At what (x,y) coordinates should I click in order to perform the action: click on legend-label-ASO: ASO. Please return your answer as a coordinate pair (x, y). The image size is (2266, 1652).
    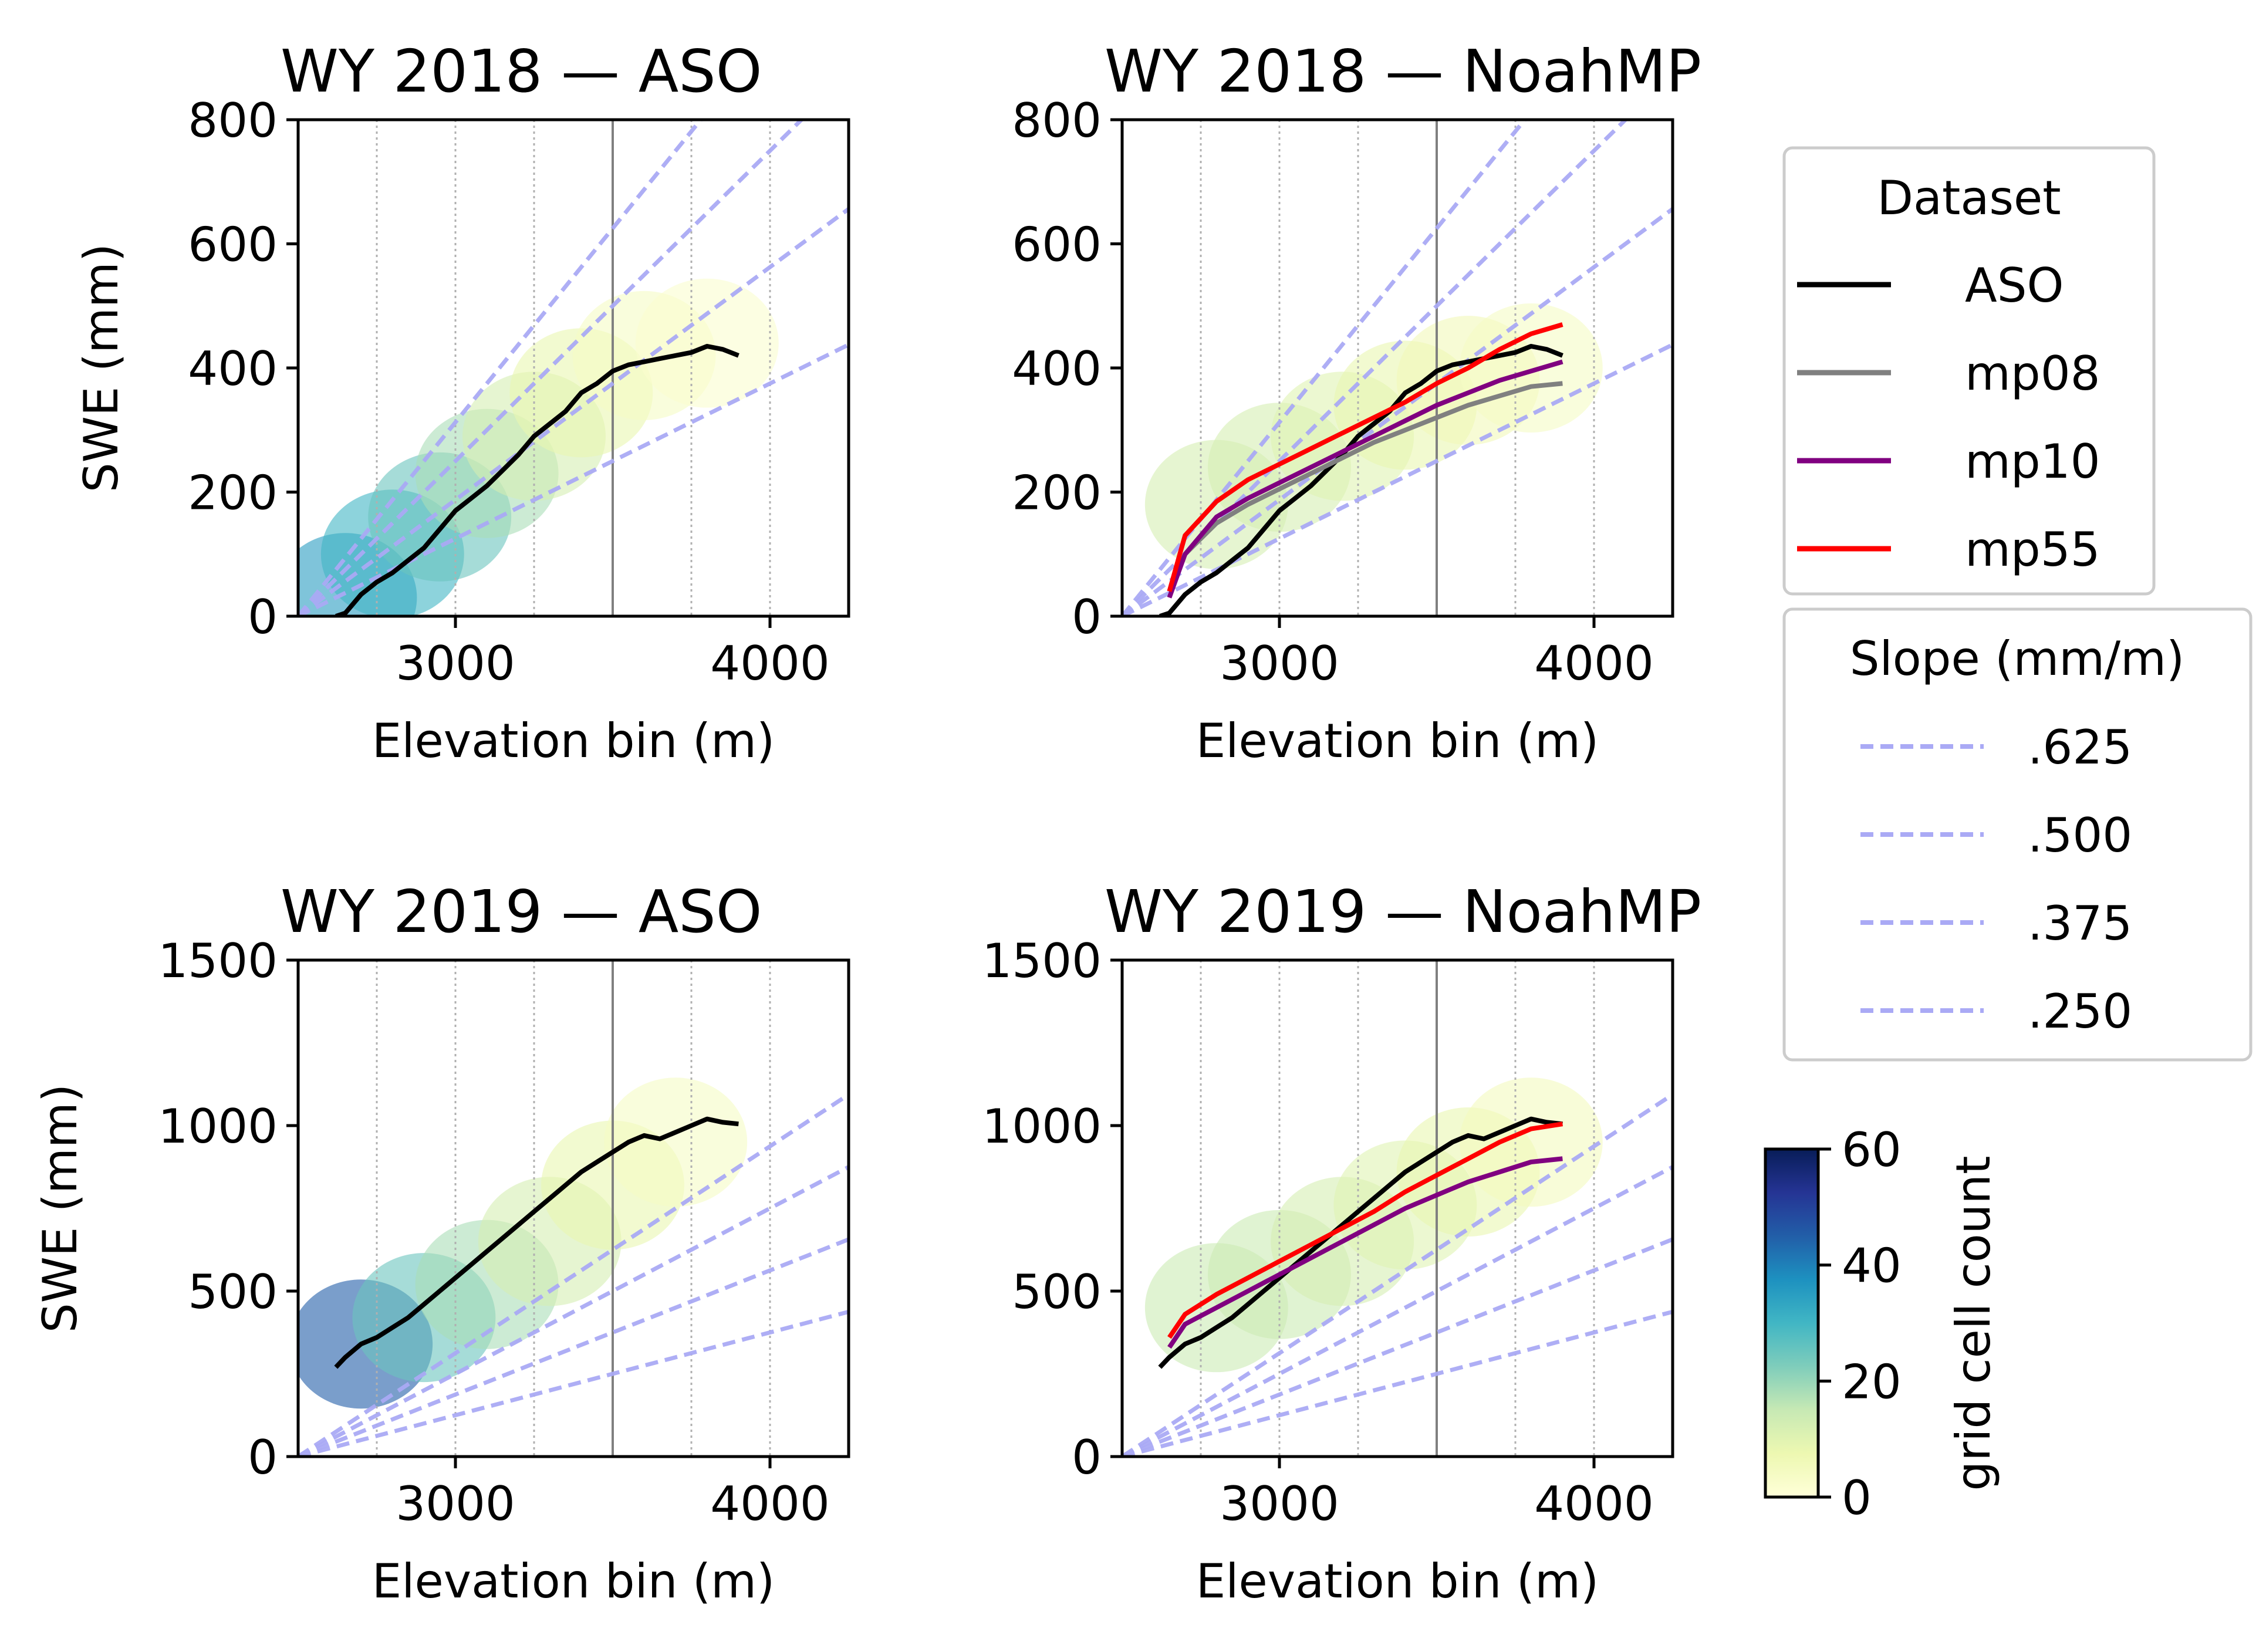
    Looking at the image, I should click on (2014, 285).